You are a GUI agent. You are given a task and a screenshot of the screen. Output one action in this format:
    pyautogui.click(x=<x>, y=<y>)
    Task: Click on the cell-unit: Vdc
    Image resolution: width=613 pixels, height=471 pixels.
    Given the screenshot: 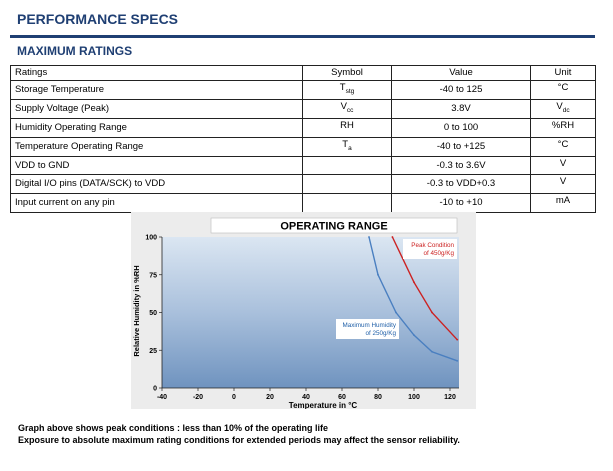 What is the action you would take?
    pyautogui.click(x=563, y=108)
    